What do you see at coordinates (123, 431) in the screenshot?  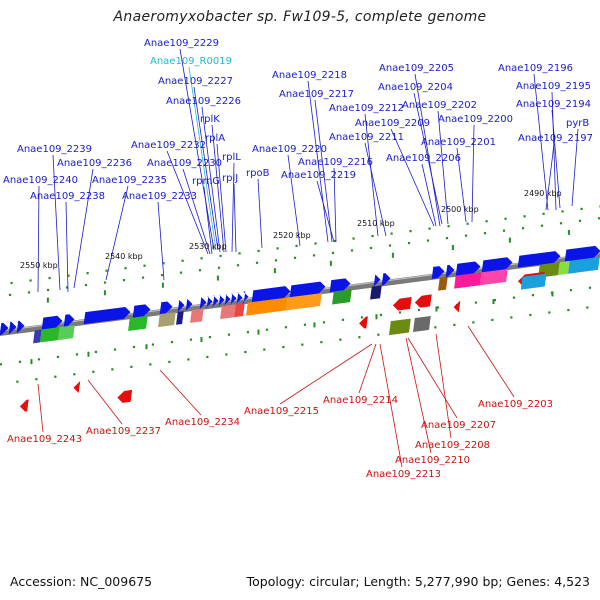 I see `reverse-gene-label: Anae109_2237` at bounding box center [123, 431].